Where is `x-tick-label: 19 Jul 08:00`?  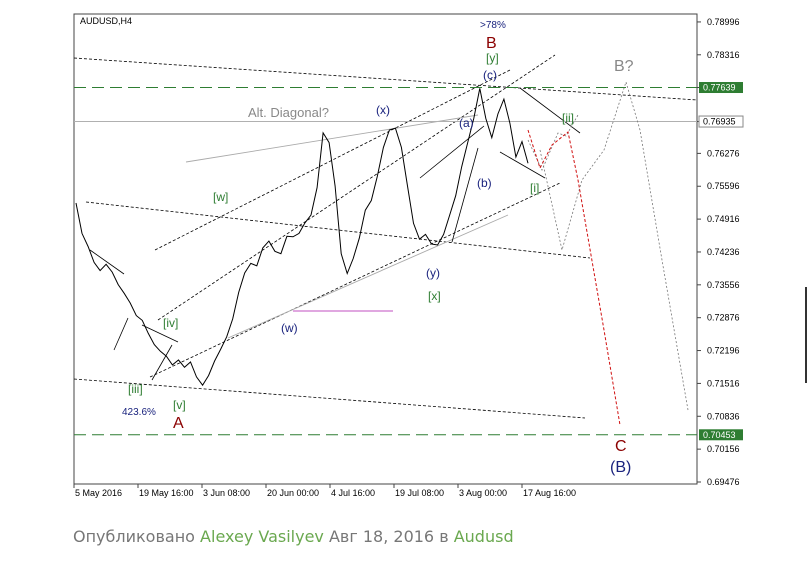
x-tick-label: 19 Jul 08:00 is located at coordinates (419, 493).